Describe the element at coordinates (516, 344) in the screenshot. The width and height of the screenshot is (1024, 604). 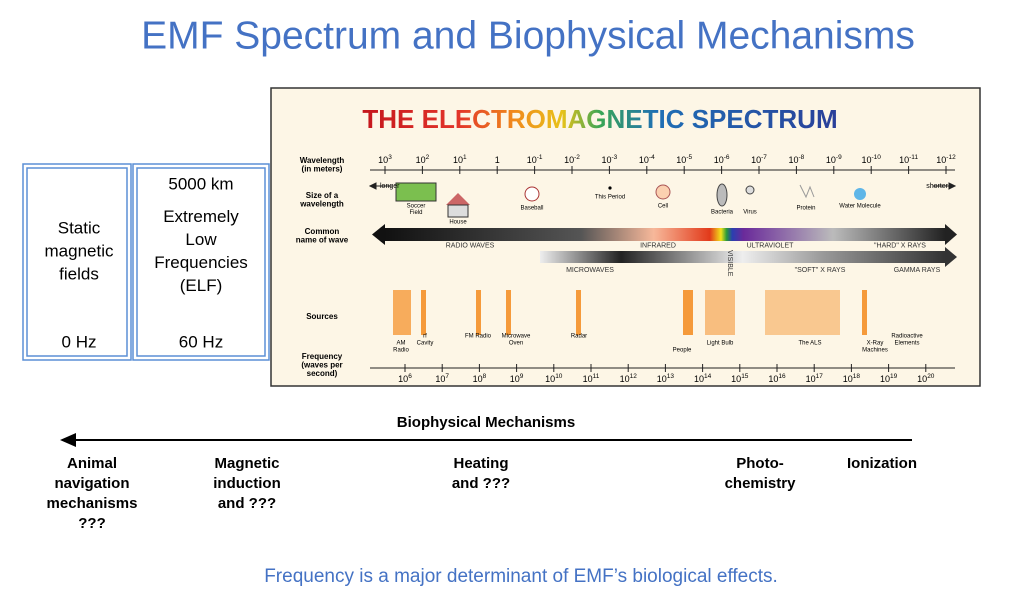
I see `source-label: Oven` at that location.